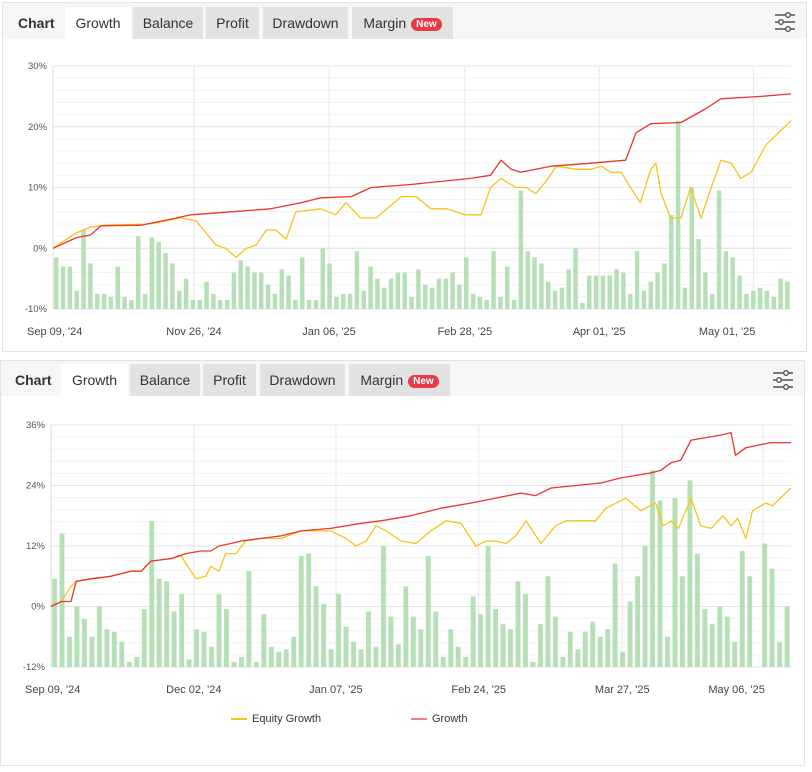  I want to click on y-tick-label: 0%, so click(40, 248).